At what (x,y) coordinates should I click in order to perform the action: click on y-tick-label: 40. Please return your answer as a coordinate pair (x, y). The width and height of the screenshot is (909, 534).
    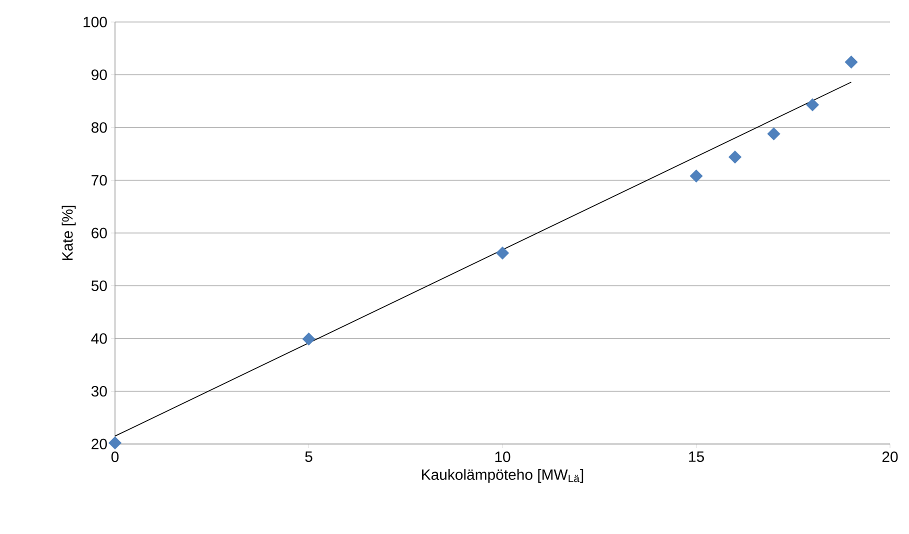
    Looking at the image, I should click on (99, 338).